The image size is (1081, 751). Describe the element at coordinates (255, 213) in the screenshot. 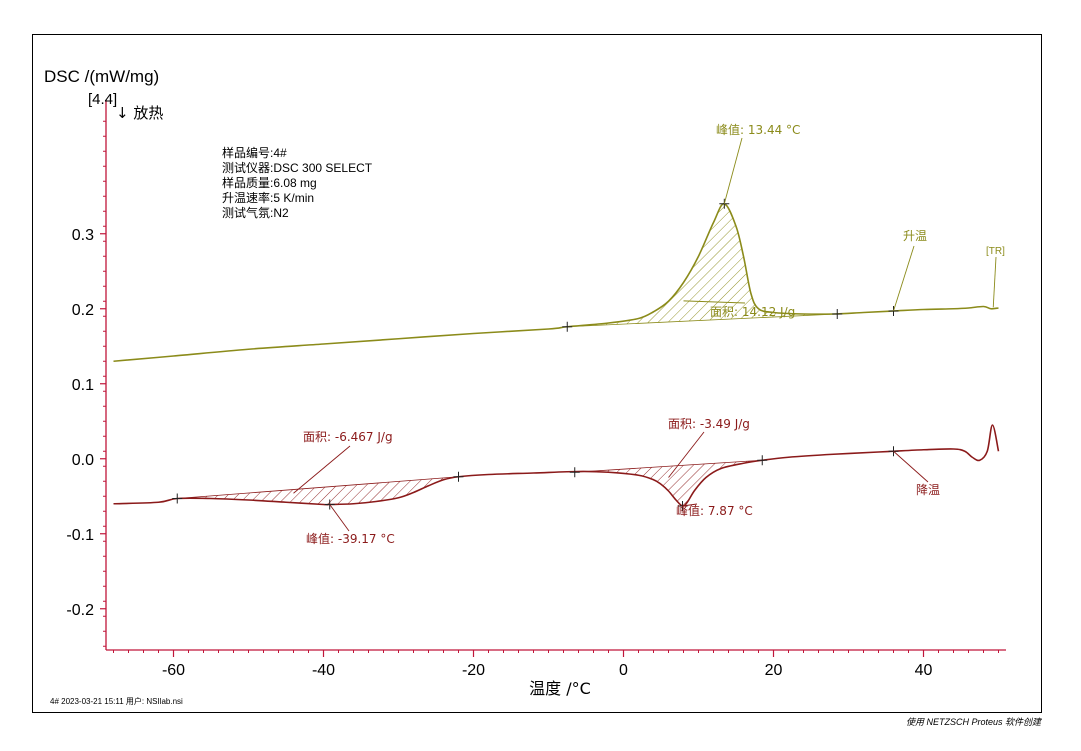

I see `info-row: 测试气氛:N2` at that location.